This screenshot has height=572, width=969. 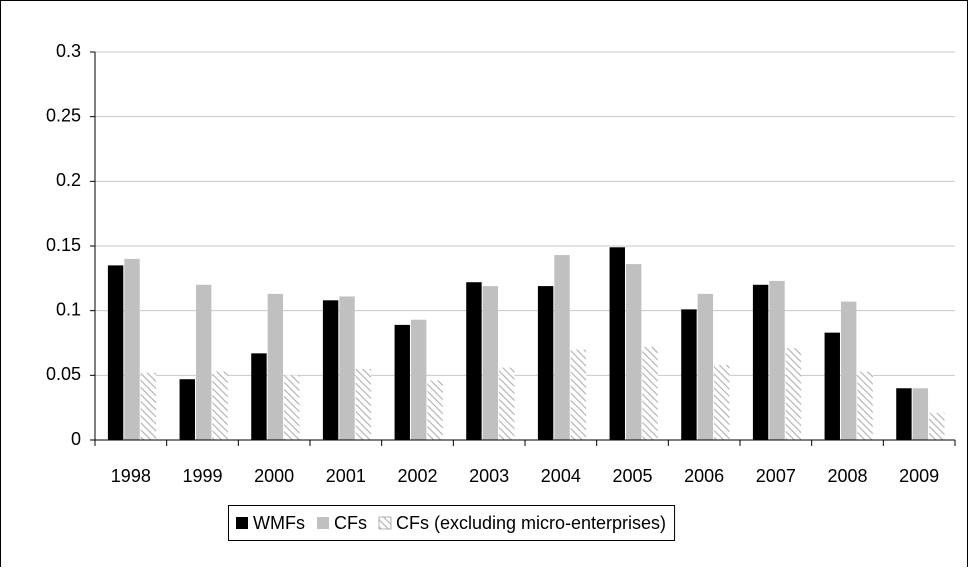 What do you see at coordinates (417, 476) in the screenshot?
I see `x-tick-label: 2002` at bounding box center [417, 476].